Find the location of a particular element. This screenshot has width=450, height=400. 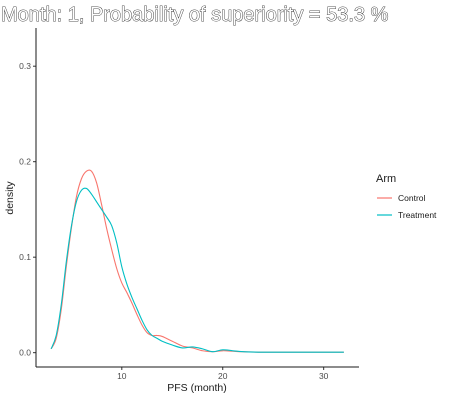

legend: Arm Control Treatment is located at coordinates (406, 196).